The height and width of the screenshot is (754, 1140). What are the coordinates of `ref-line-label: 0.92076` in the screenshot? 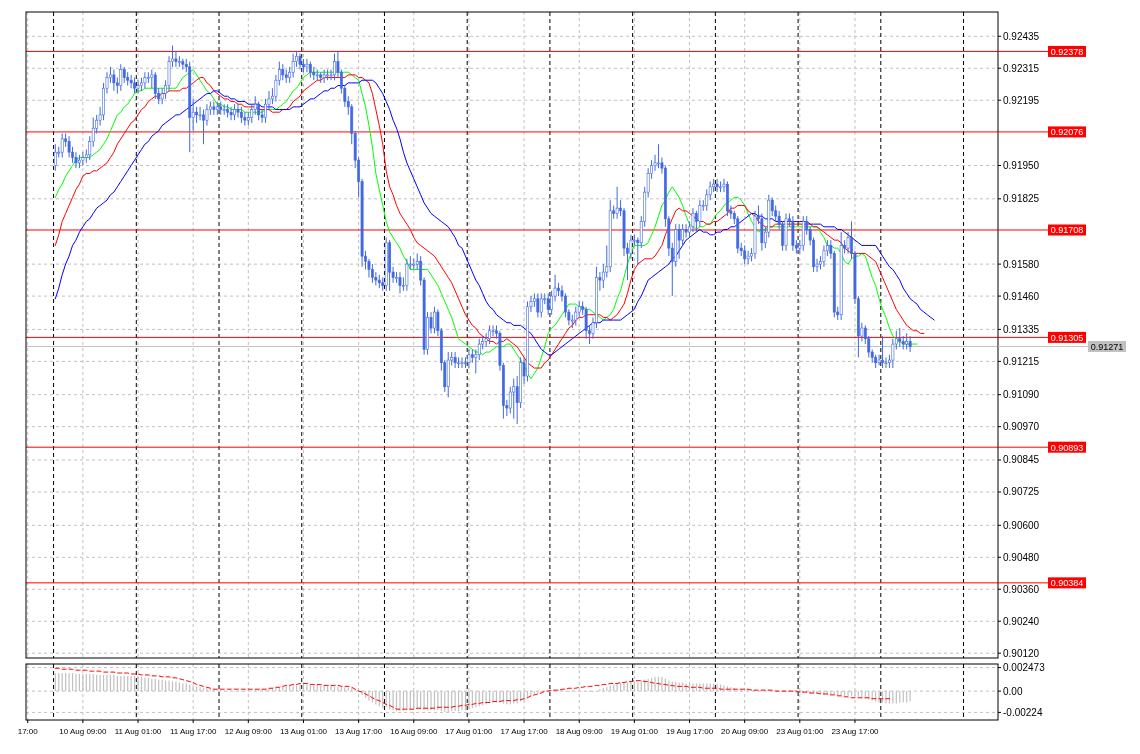 It's located at (1067, 132).